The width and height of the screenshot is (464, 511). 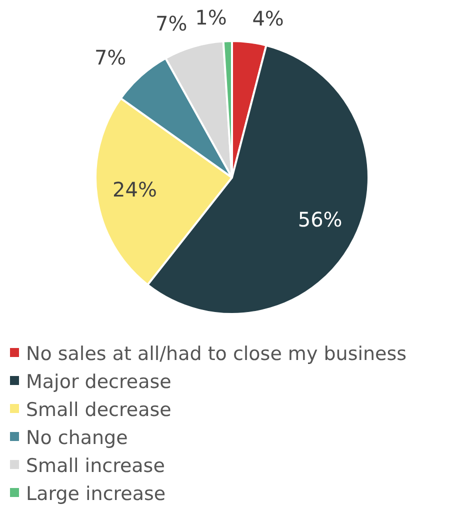 I want to click on legend-label: Small decrease, so click(x=98, y=410).